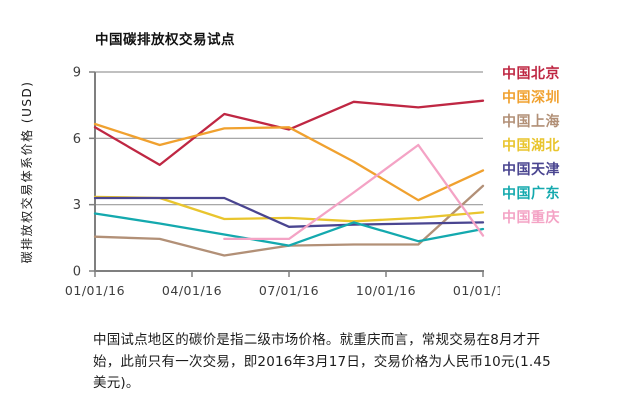 The height and width of the screenshot is (405, 631). What do you see at coordinates (77, 73) in the screenshot?
I see `y-tick-label: 9` at bounding box center [77, 73].